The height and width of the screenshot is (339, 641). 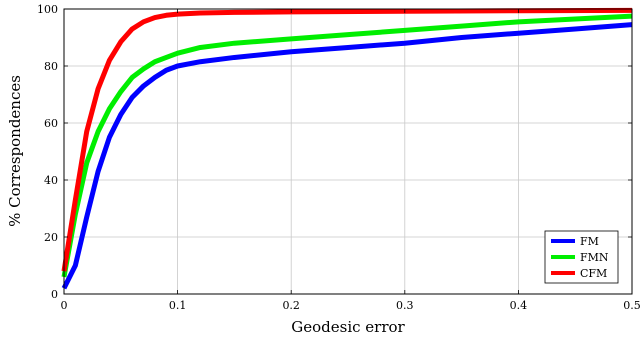 I want to click on y-tick-label: 20, so click(x=51, y=237).